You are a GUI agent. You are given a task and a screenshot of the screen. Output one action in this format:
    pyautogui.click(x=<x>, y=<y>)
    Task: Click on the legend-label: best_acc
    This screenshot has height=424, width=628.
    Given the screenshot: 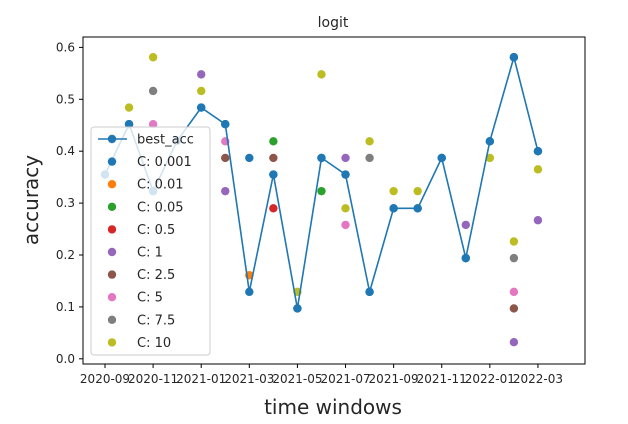 What is the action you would take?
    pyautogui.click(x=165, y=140)
    